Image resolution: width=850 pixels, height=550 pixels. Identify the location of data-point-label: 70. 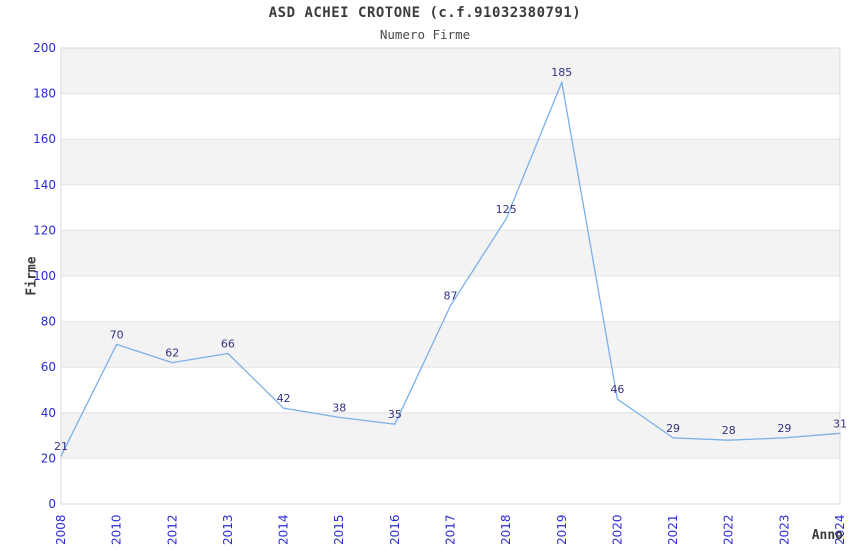
(117, 334).